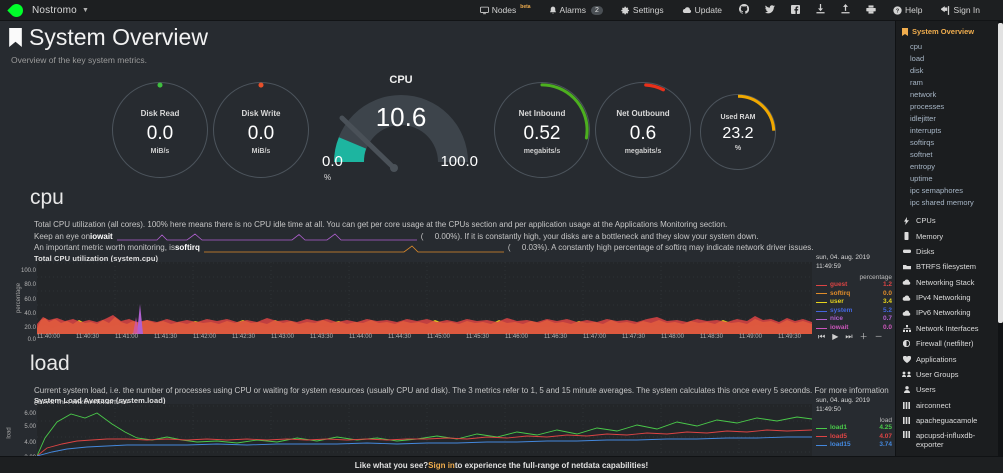 The height and width of the screenshot is (473, 1003). I want to click on nav-item-upload, so click(845, 10).